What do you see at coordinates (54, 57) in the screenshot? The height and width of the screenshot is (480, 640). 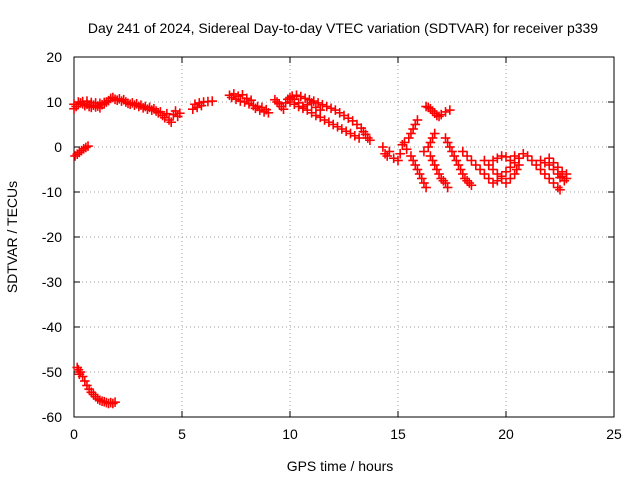 I see `y-tick-label: 20` at bounding box center [54, 57].